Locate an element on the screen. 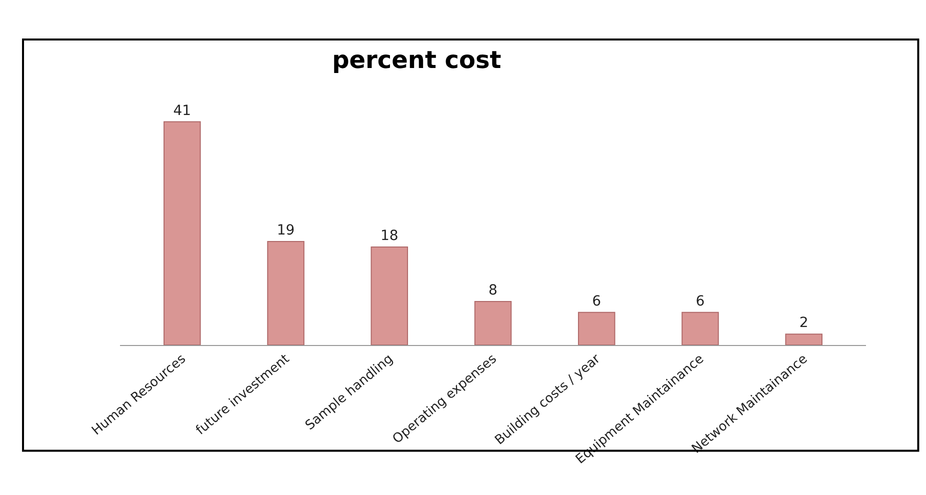  chart-title: percent cost is located at coordinates (417, 60).